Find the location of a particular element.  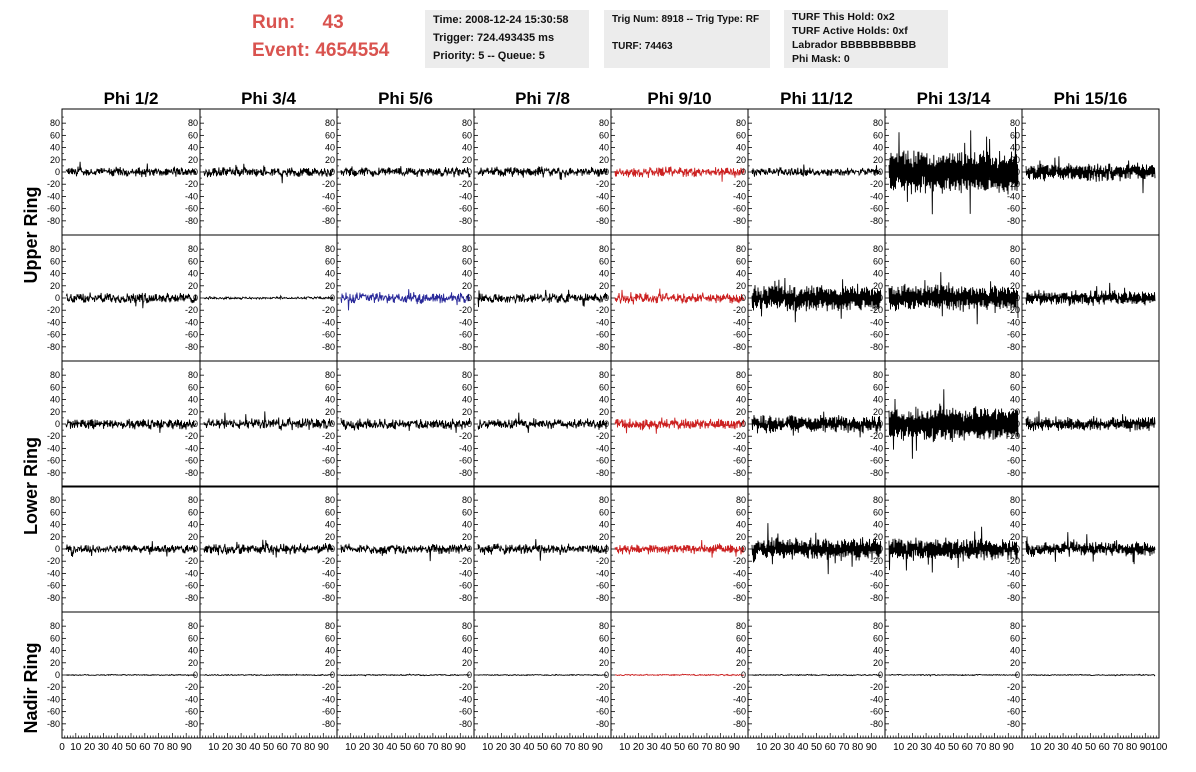

x-tick-label: 70 is located at coordinates (159, 747).